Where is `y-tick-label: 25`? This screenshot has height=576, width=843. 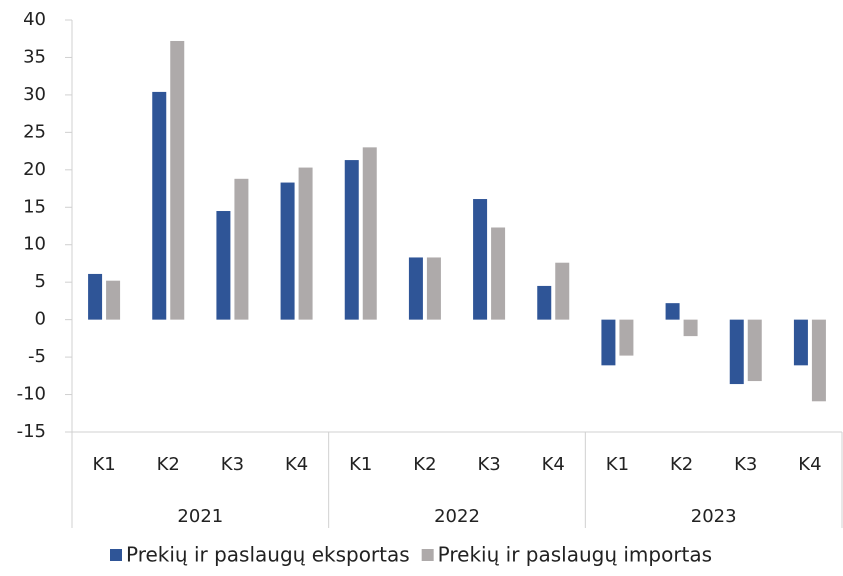 y-tick-label: 25 is located at coordinates (34, 131).